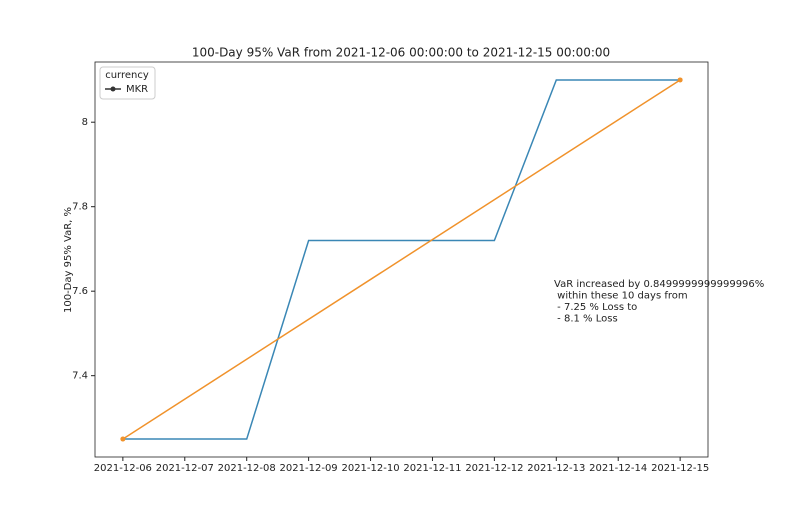 Image resolution: width=785 pixels, height=523 pixels. What do you see at coordinates (621, 296) in the screenshot?
I see `annotation: within these 10 days from` at bounding box center [621, 296].